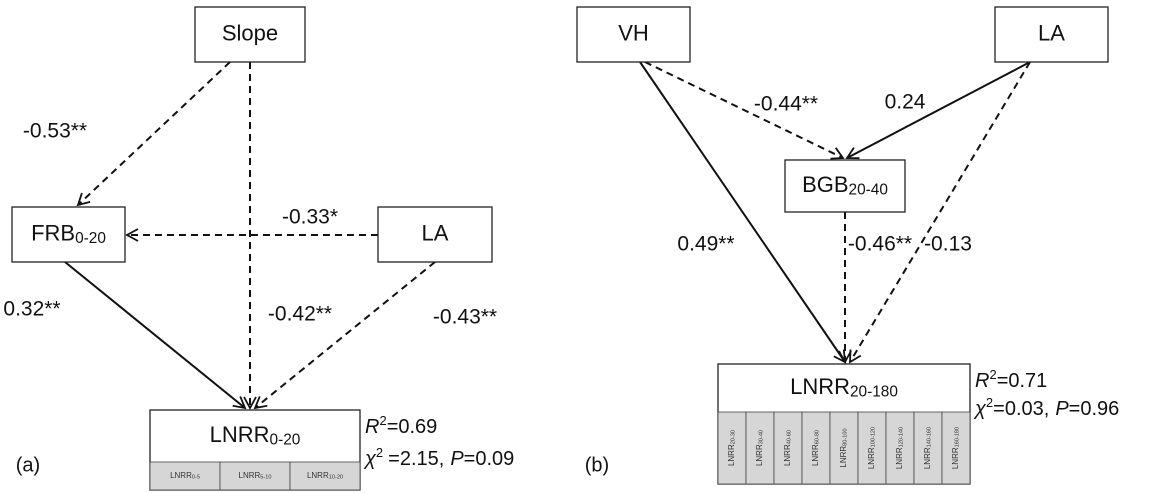 Image resolution: width=1155 pixels, height=494 pixels. I want to click on chi-value: =2.15,, so click(416, 459).